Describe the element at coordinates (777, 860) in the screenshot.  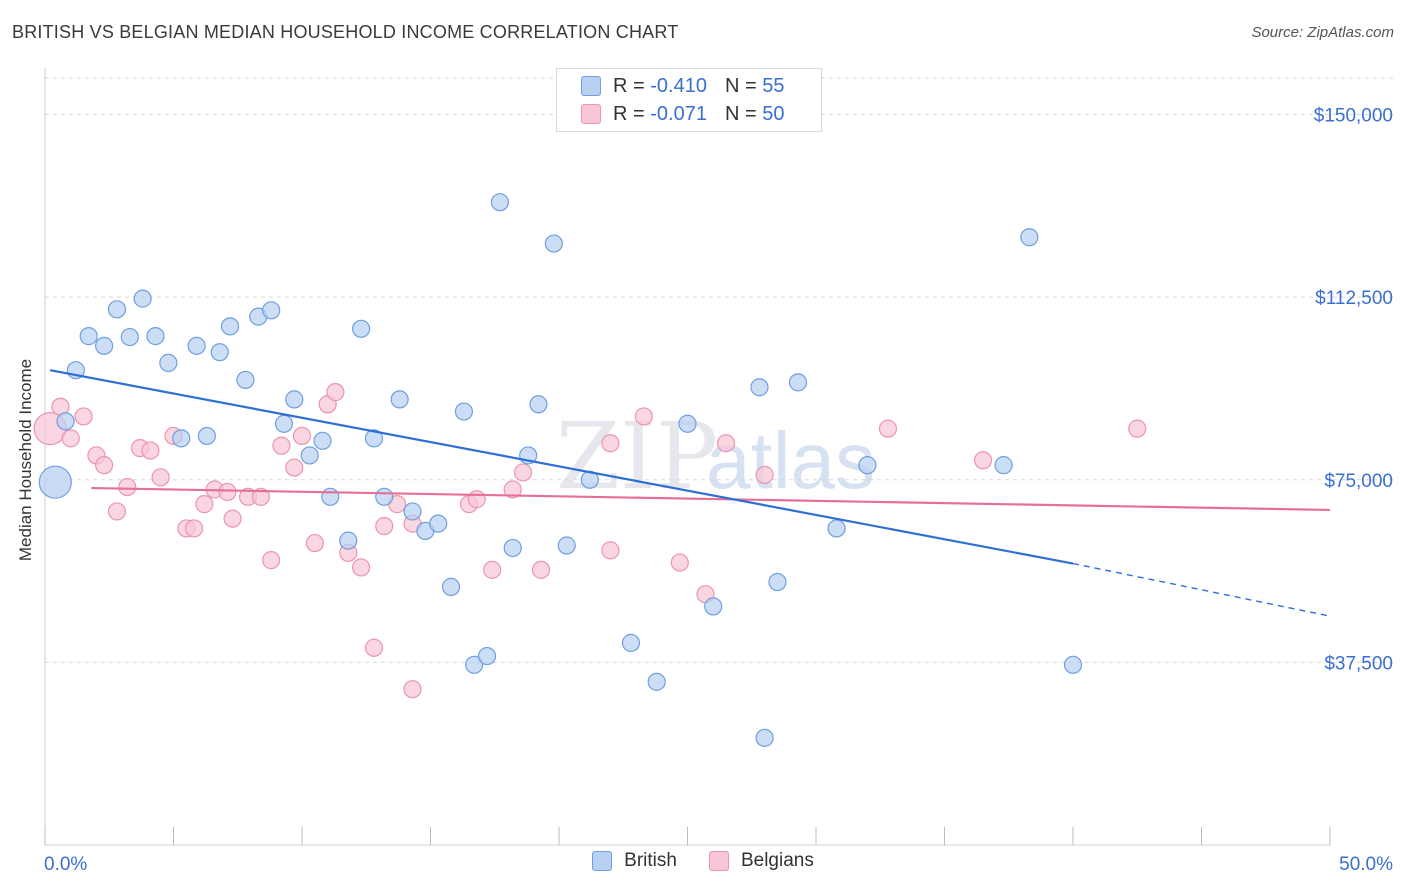
I see `belgians-legend-label: Belgians` at that location.